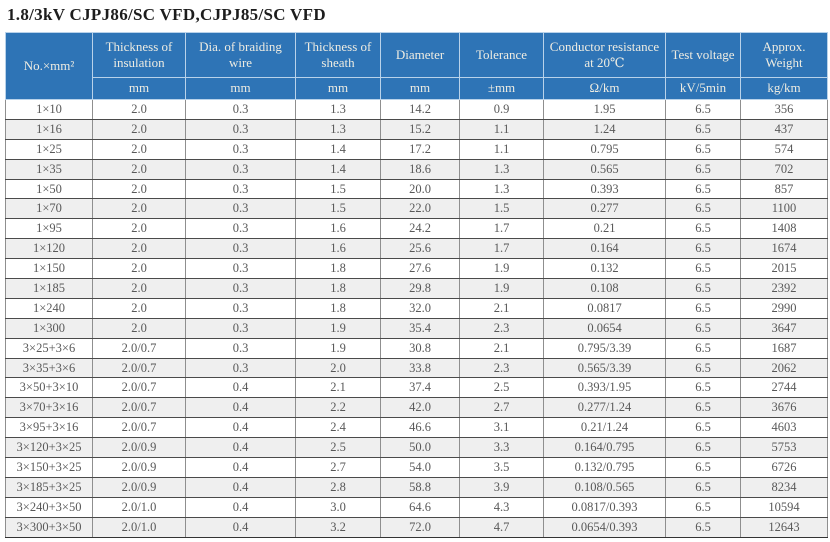 The height and width of the screenshot is (542, 830). Describe the element at coordinates (139, 507) in the screenshot. I see `table-cell: 2.0/1.0` at that location.